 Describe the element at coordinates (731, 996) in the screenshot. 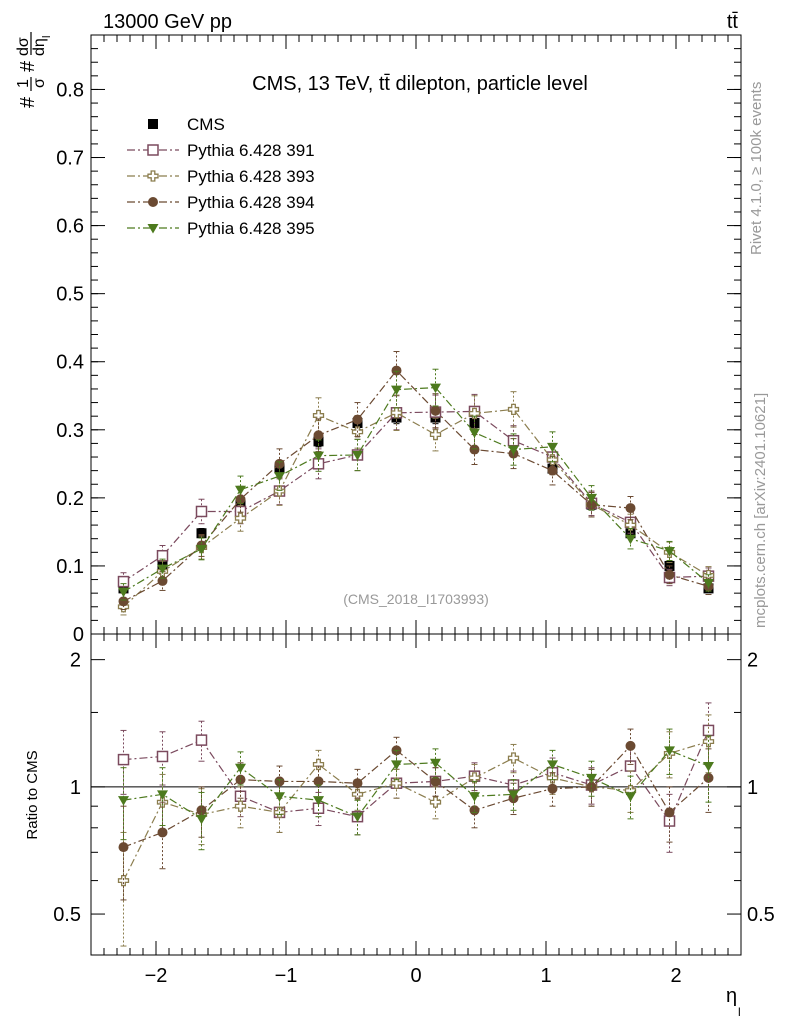

I see `x-axis-label: η` at that location.